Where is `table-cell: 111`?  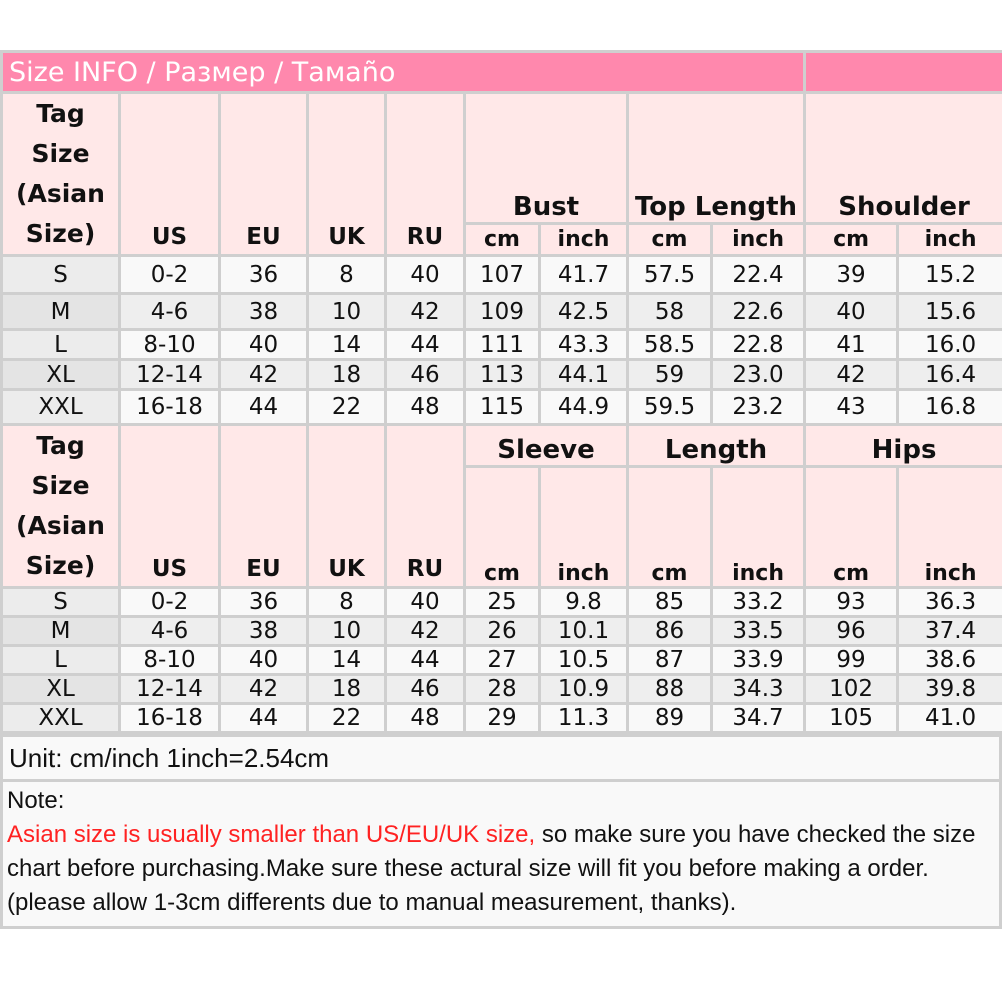 table-cell: 111 is located at coordinates (502, 344).